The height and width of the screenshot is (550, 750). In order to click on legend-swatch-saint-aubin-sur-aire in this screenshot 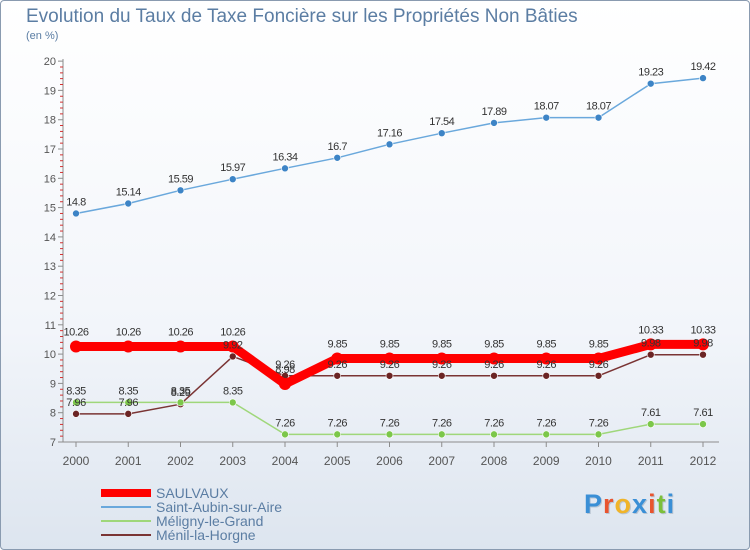, I will do `click(126, 507)`.